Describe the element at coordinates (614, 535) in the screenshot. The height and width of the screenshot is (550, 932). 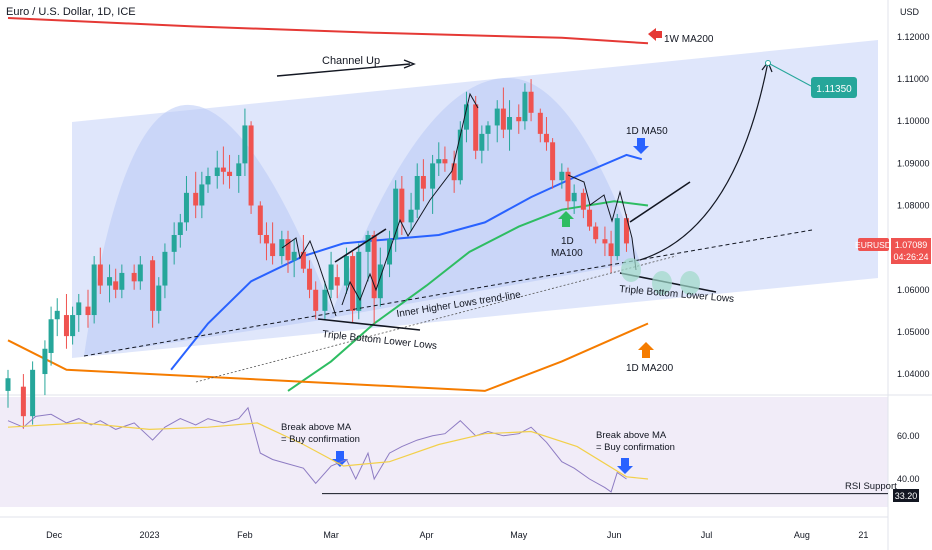
I see `time-tick-label: Jun` at that location.